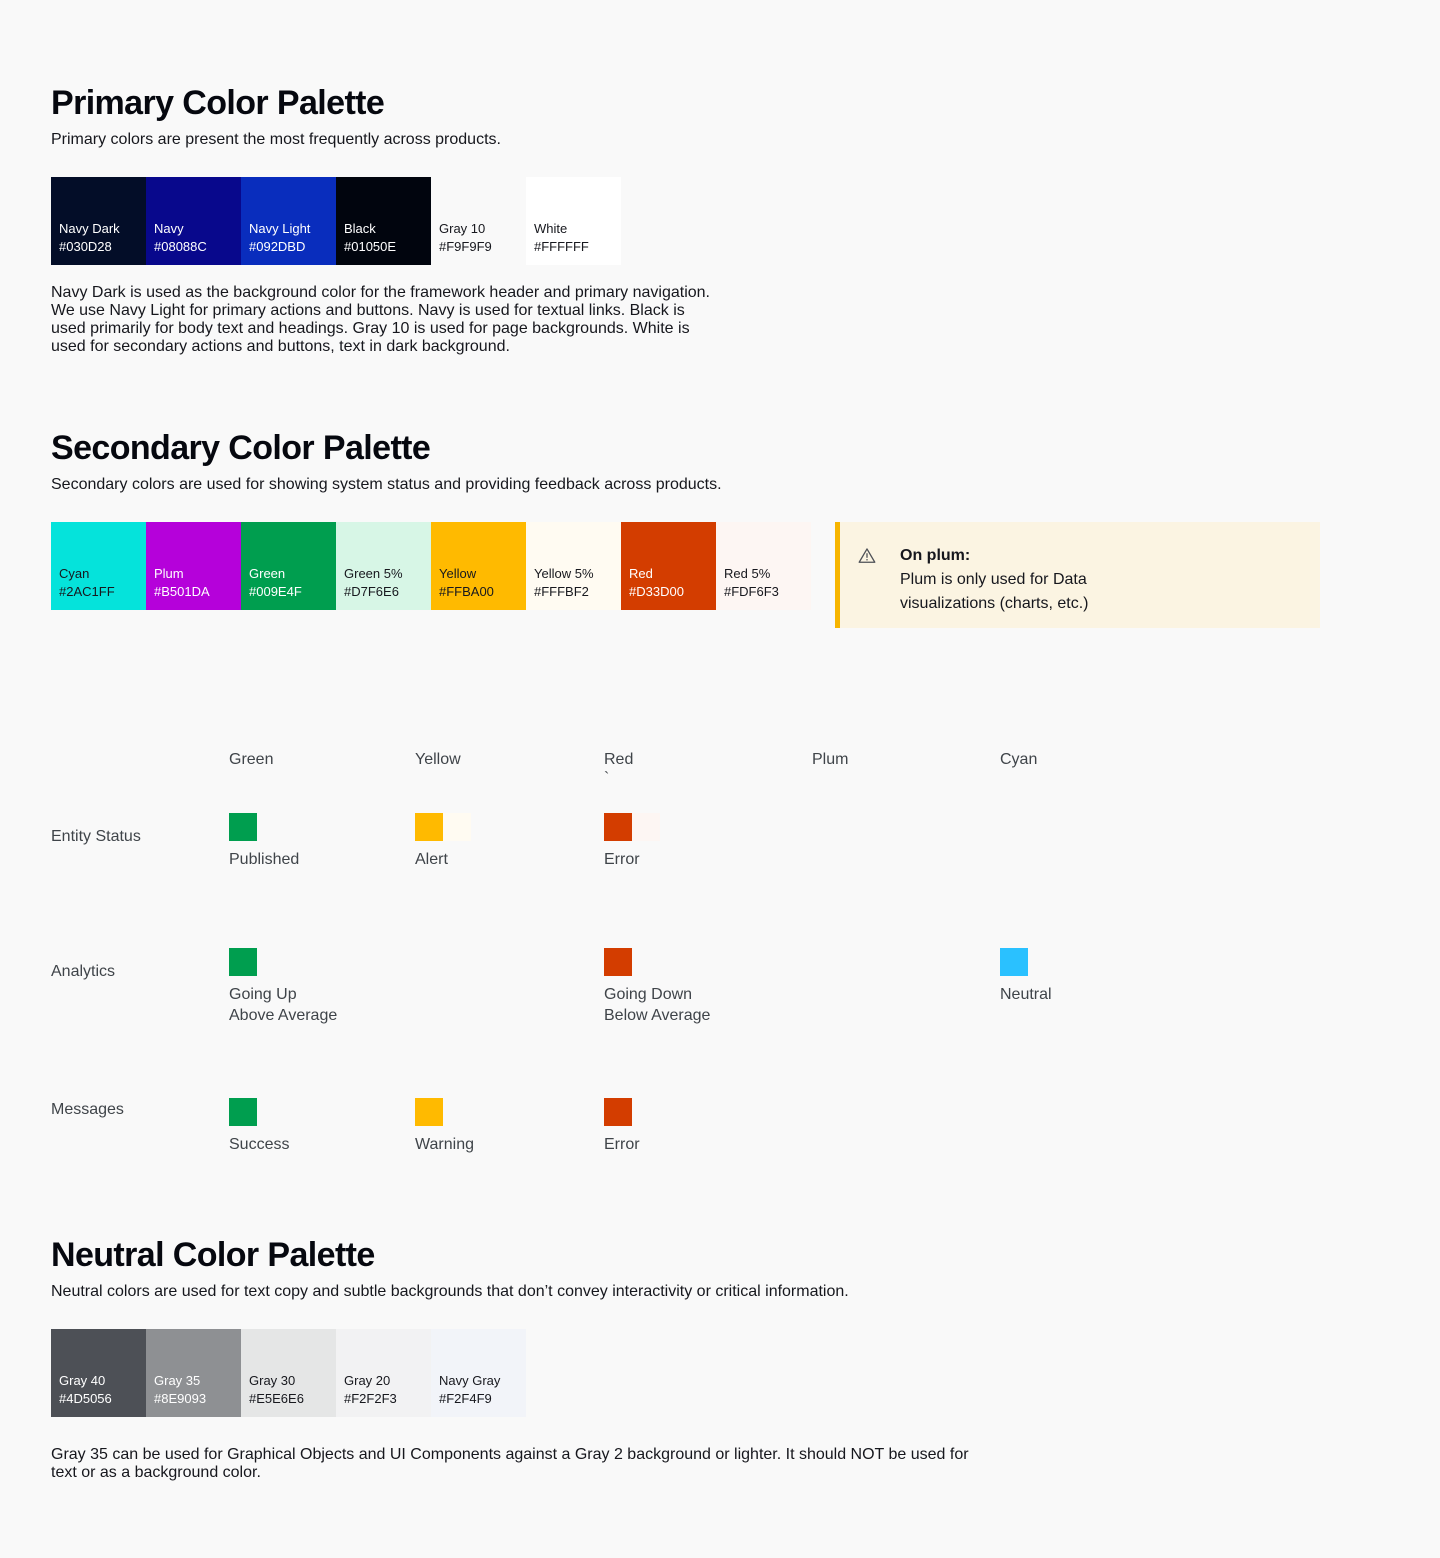  I want to click on swatch-name: Yellow 5%, so click(564, 573).